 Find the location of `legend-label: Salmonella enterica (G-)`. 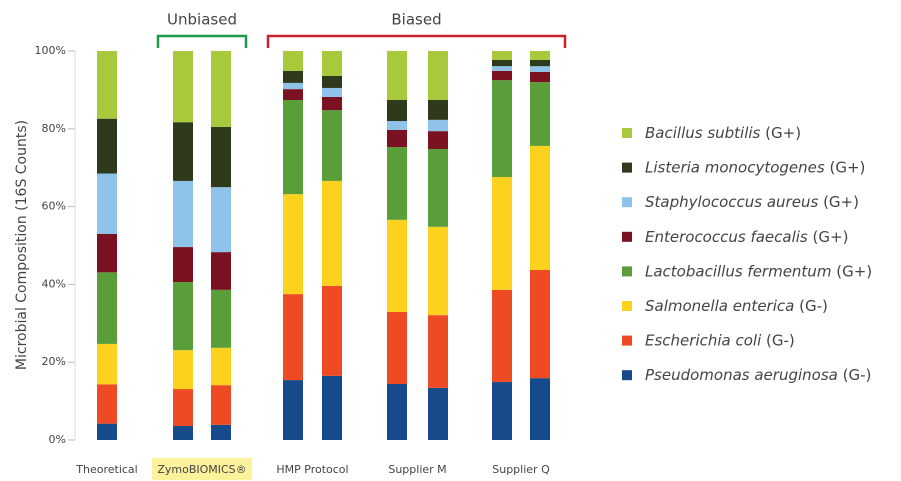

legend-label: Salmonella enterica (G-) is located at coordinates (736, 306).